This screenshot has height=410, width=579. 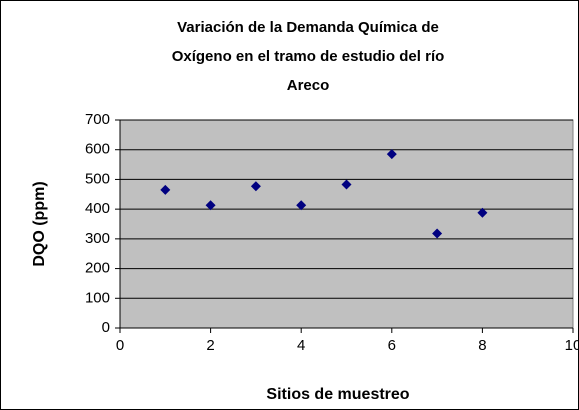 I want to click on x-tick-label: 0, so click(x=120, y=345).